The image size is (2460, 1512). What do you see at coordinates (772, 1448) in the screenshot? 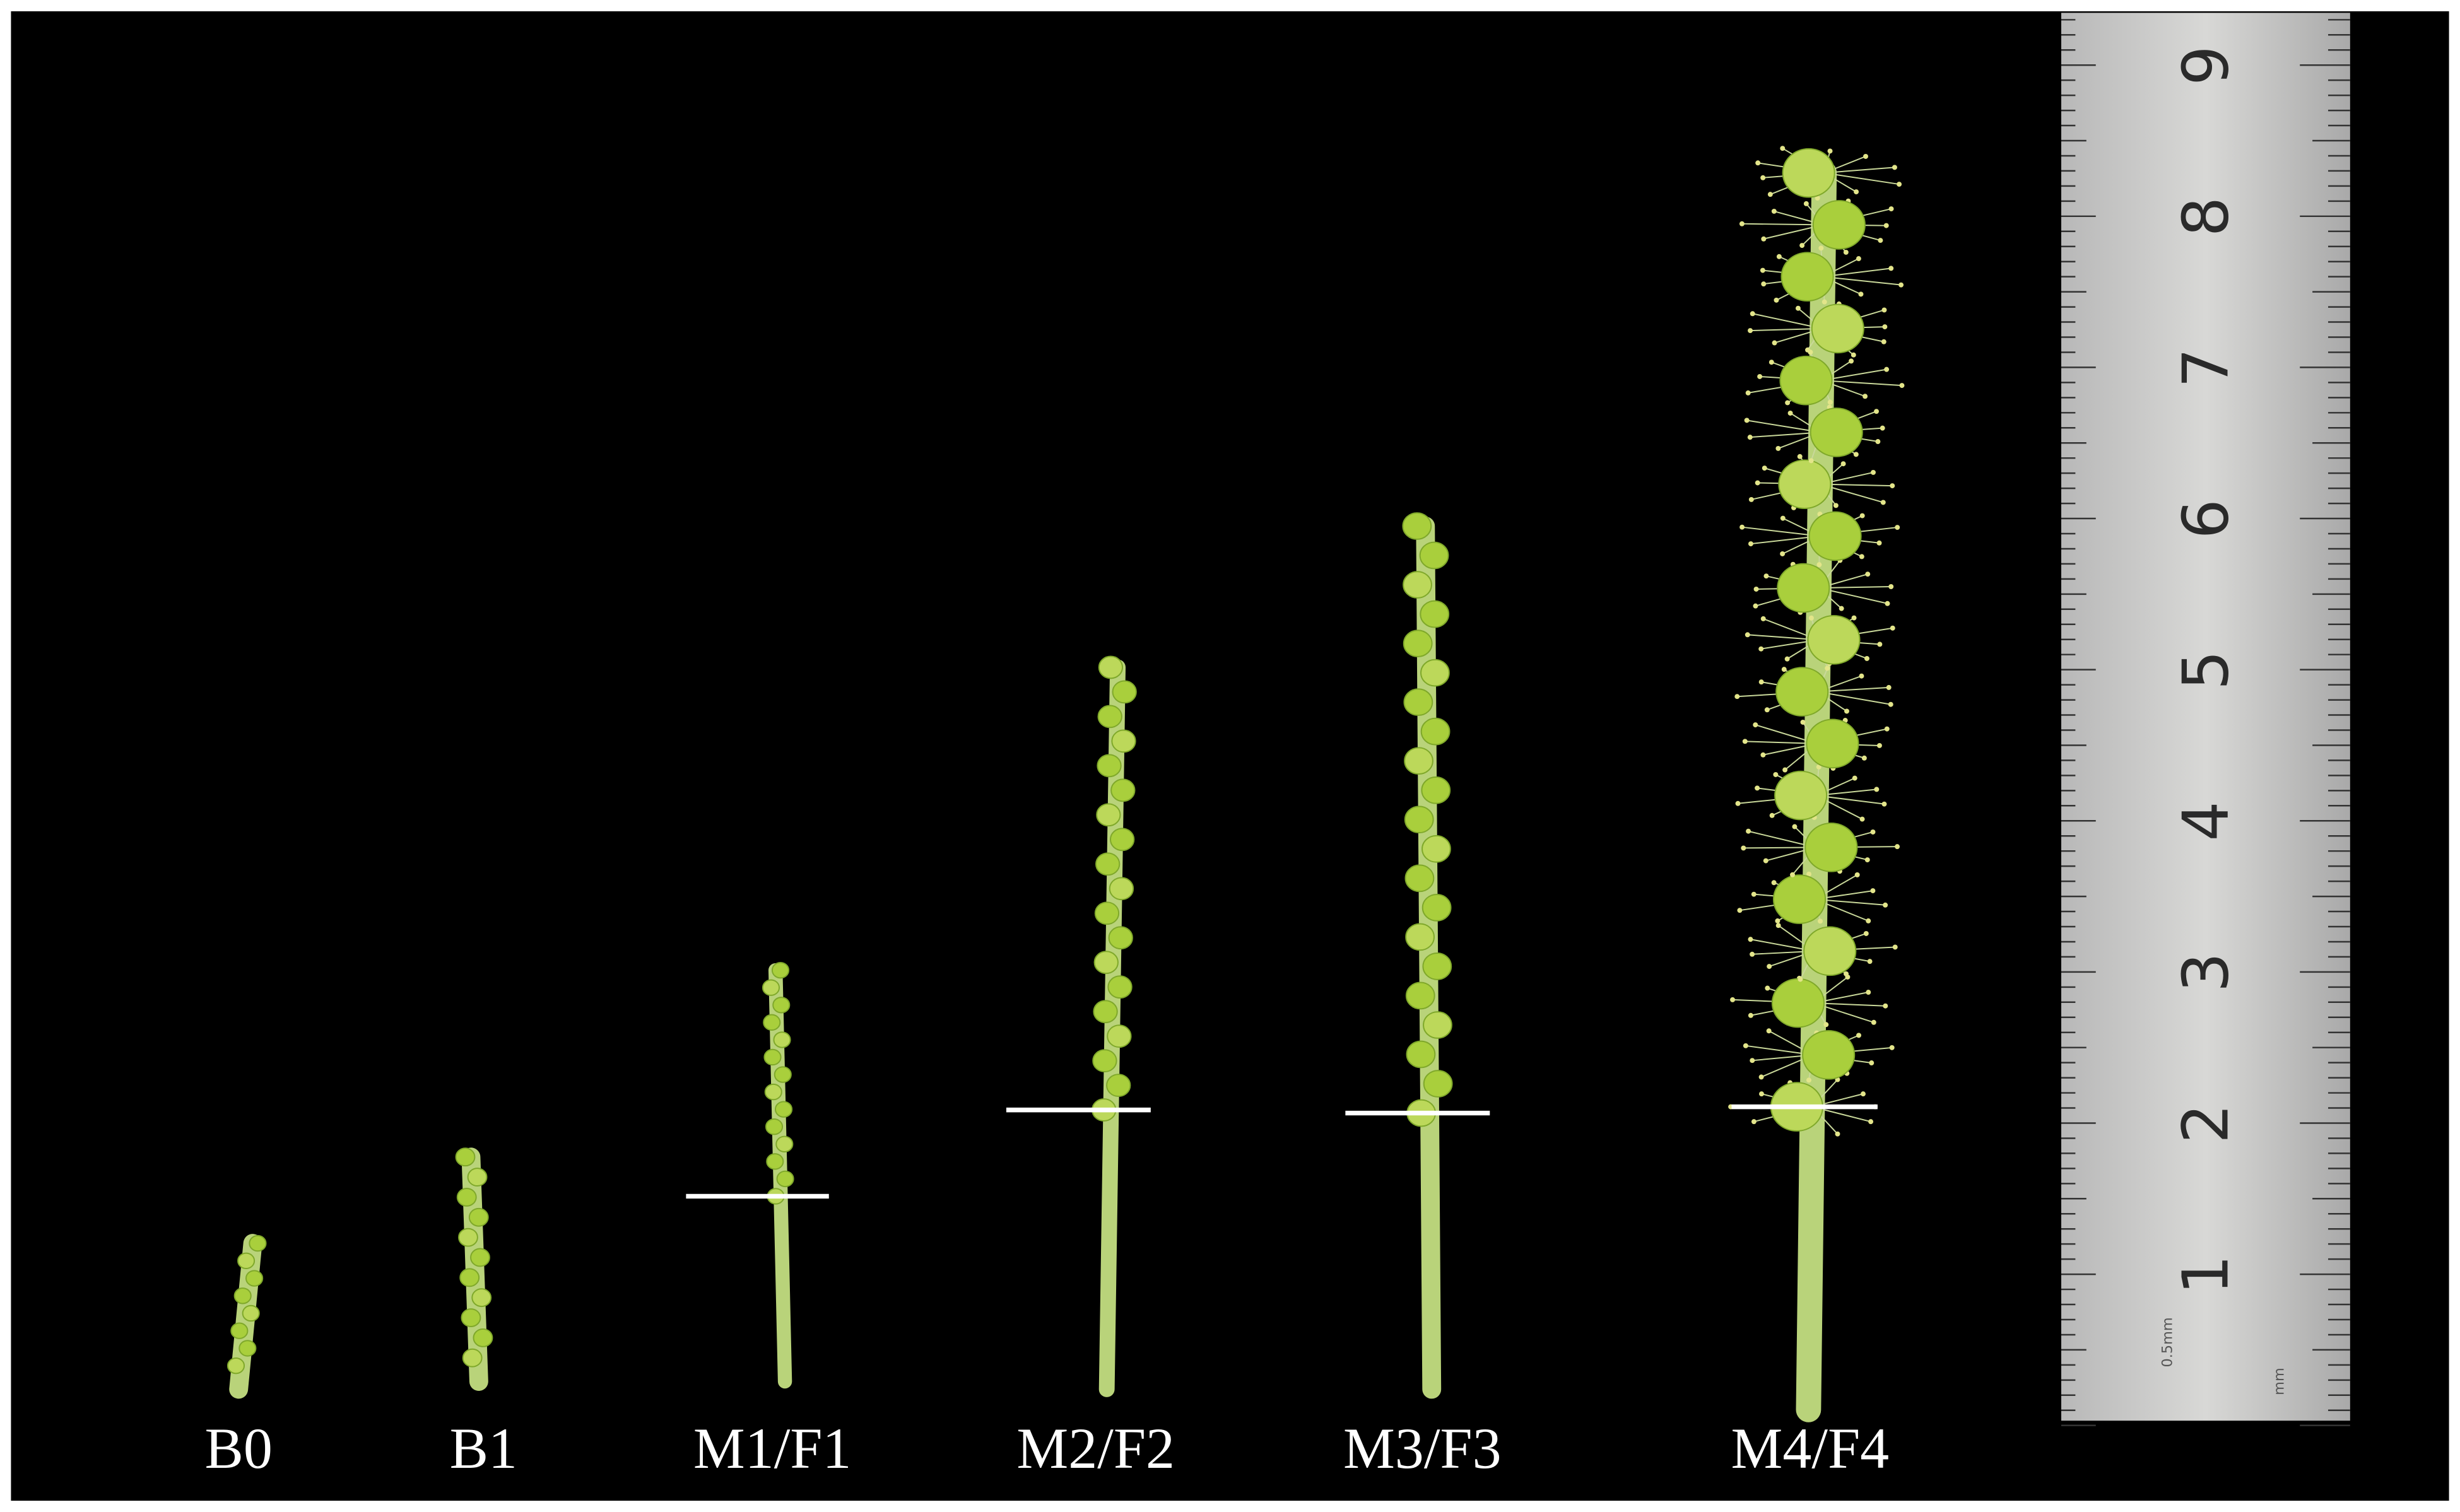
I see `stage-label: M1/F1` at bounding box center [772, 1448].